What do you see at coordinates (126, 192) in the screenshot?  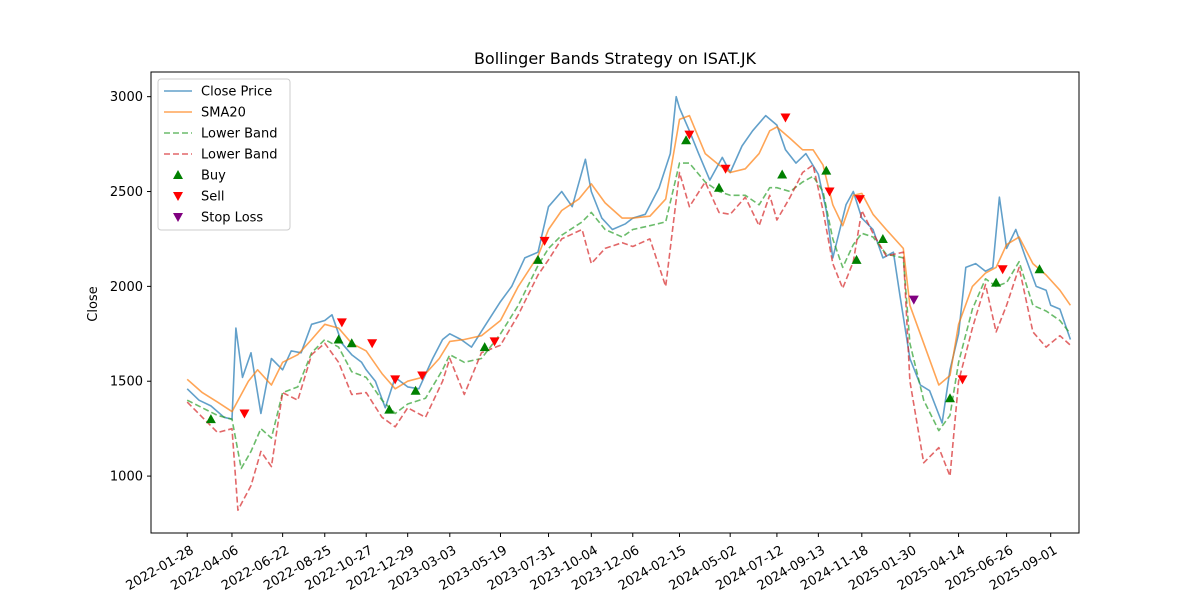 I see `y-tick-label: 2500` at bounding box center [126, 192].